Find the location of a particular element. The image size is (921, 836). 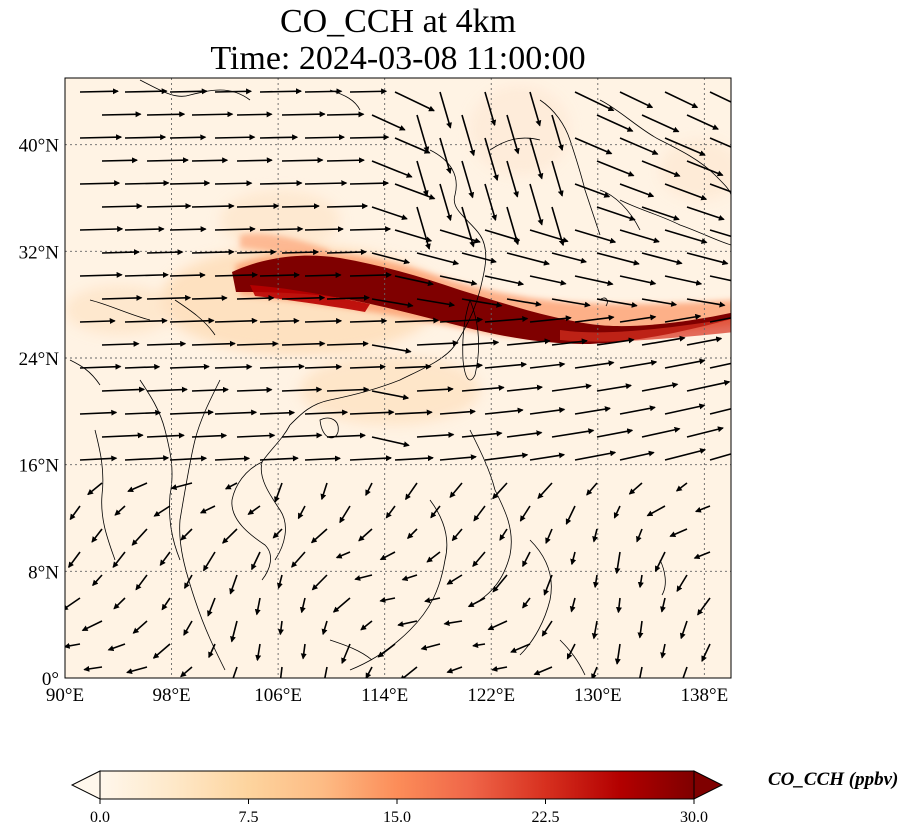

colorbar-tick-label: 0.0 is located at coordinates (100, 817).